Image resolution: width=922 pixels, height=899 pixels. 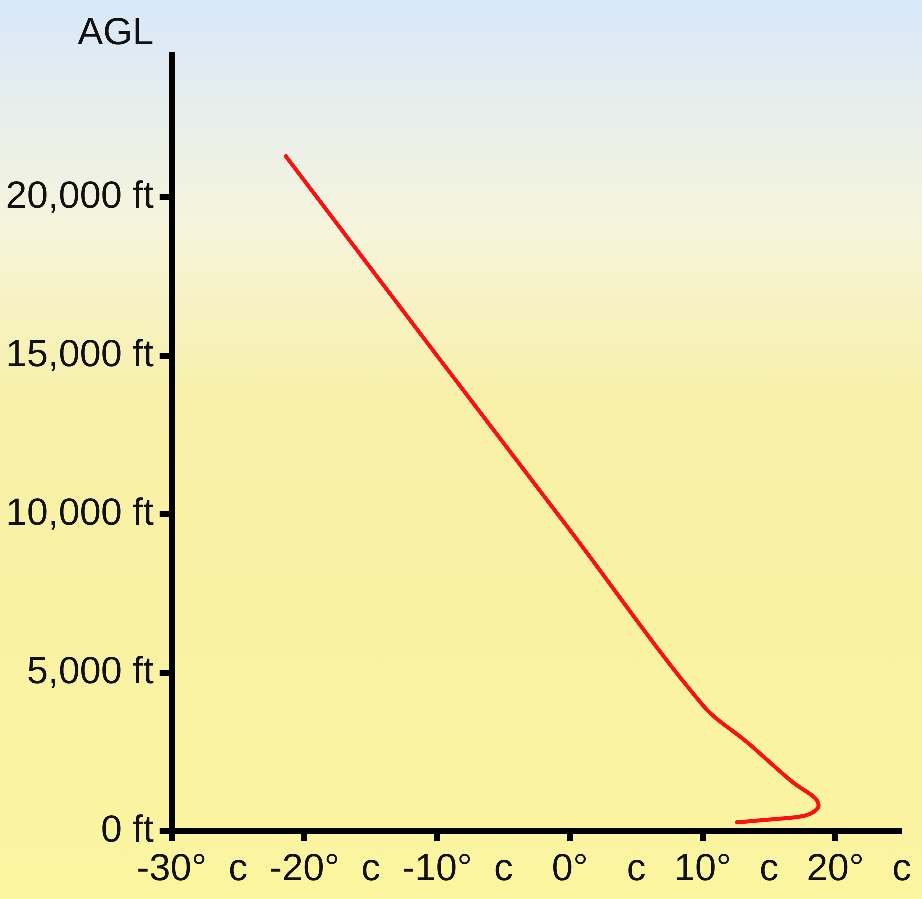 I want to click on y-tick-label: 20,000 ft, so click(x=80, y=196).